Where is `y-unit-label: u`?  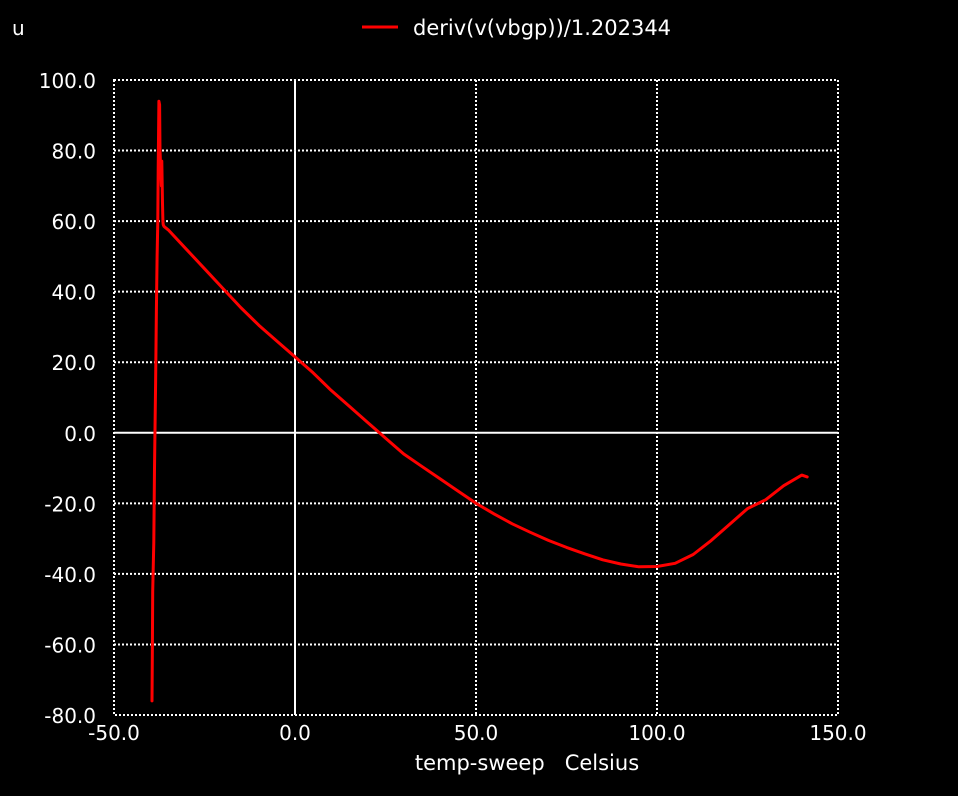
y-unit-label: u is located at coordinates (18, 28).